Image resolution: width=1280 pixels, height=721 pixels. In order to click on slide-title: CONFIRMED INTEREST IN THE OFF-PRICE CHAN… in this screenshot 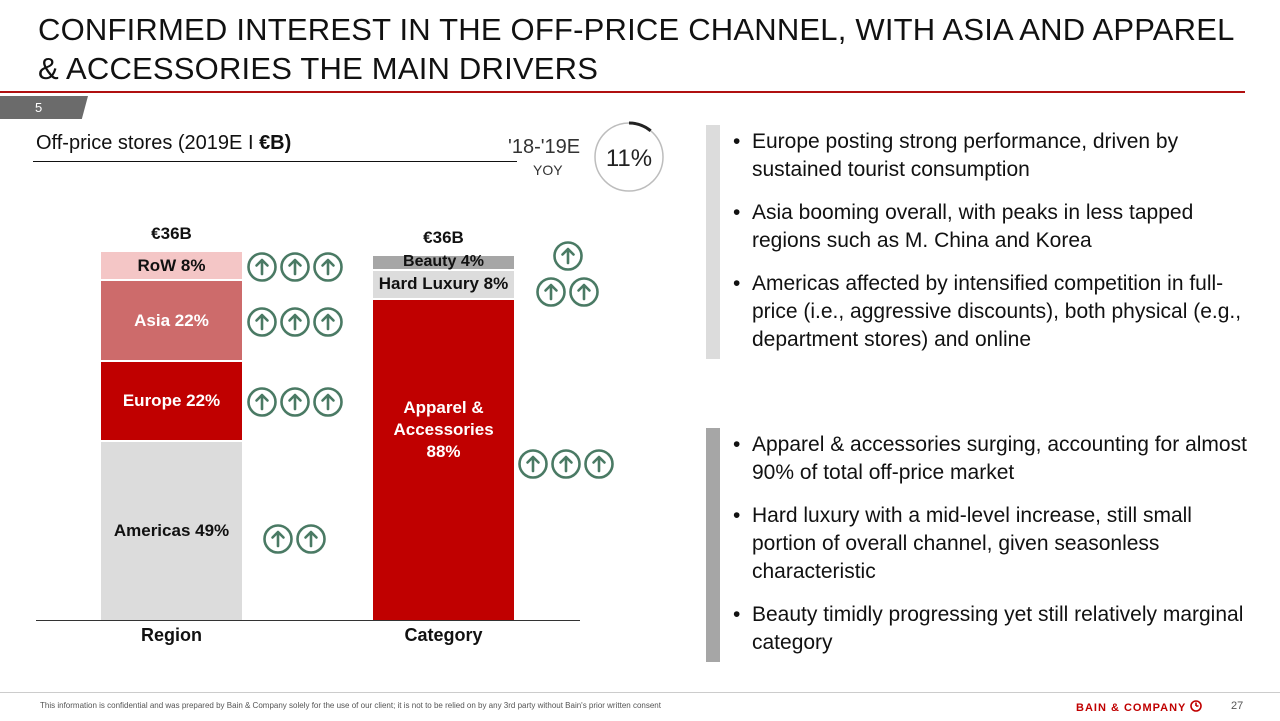, I will do `click(636, 49)`.